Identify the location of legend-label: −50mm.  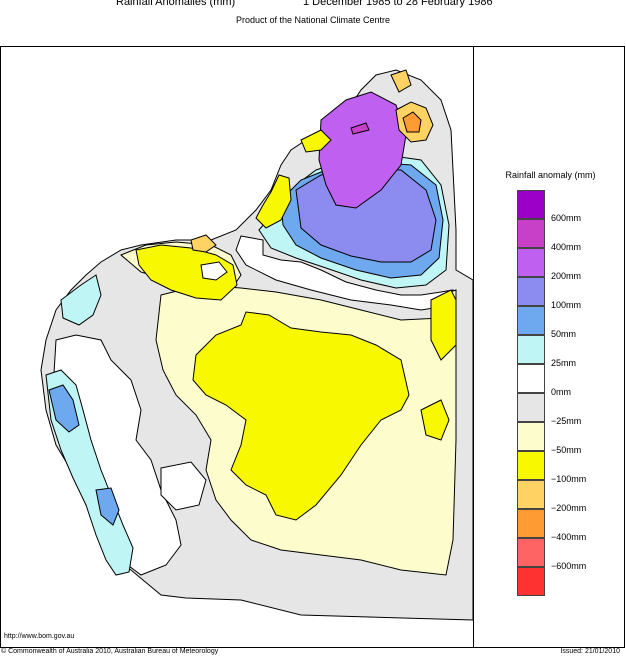
(566, 450).